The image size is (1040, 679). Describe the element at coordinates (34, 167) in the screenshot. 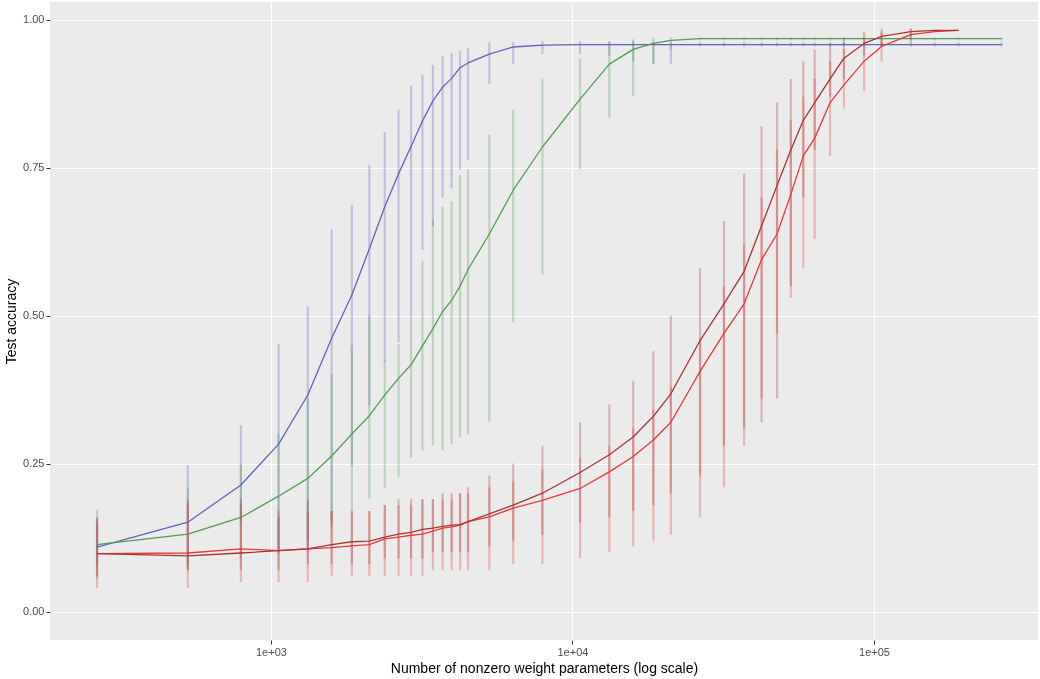

I see `y-tick-label: 0.75` at that location.